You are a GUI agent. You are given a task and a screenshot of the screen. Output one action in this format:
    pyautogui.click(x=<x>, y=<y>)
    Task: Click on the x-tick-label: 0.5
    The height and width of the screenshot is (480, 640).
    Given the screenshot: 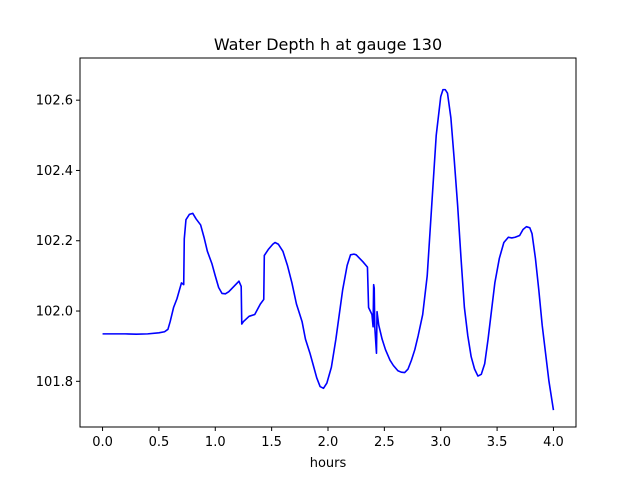 What is the action you would take?
    pyautogui.click(x=159, y=442)
    